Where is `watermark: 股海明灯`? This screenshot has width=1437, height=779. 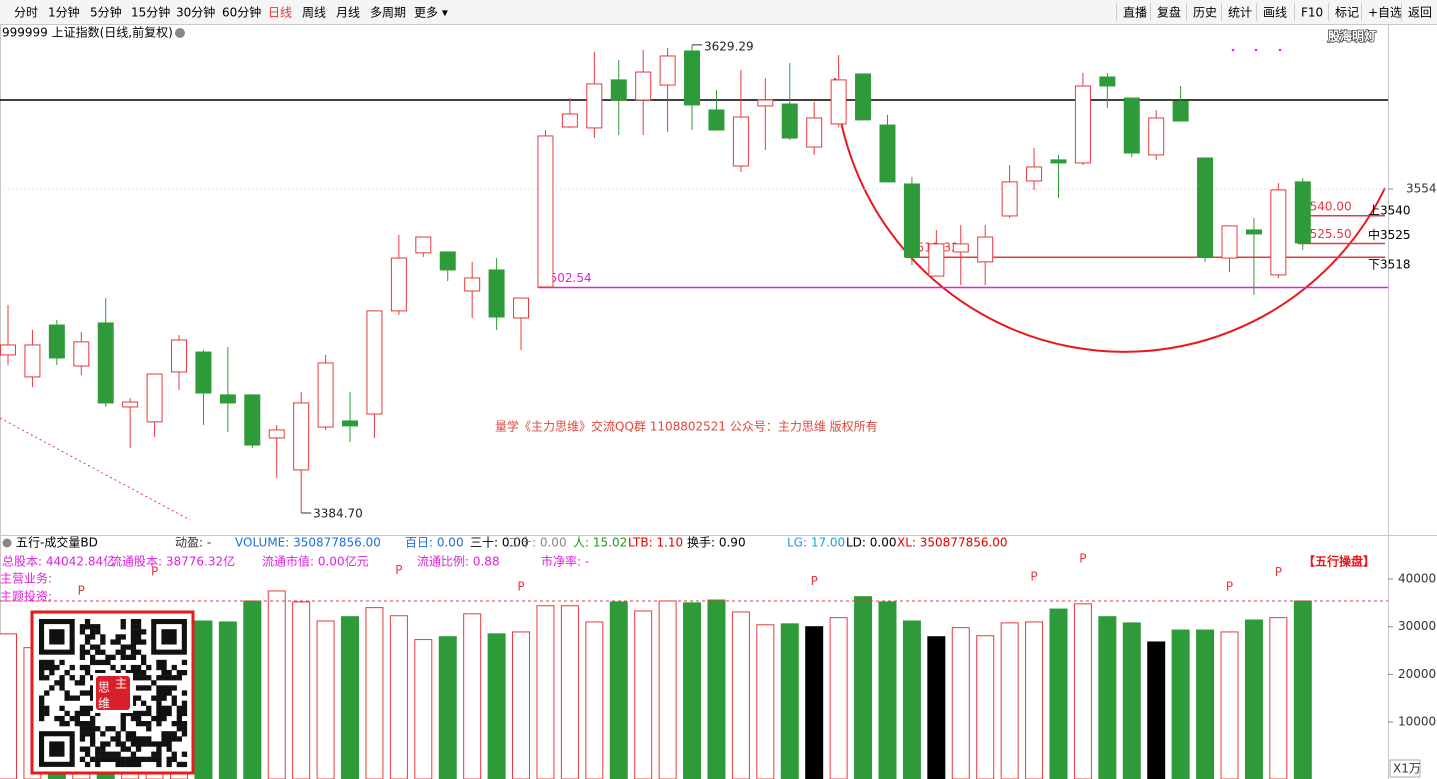 watermark: 股海明灯 is located at coordinates (1352, 36).